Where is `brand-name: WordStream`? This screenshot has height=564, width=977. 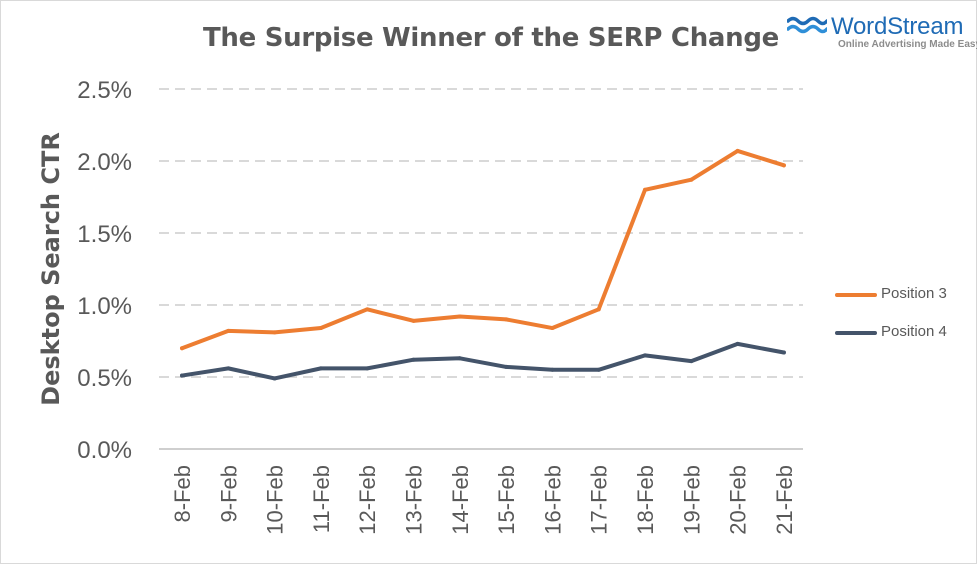 brand-name: WordStream is located at coordinates (897, 26).